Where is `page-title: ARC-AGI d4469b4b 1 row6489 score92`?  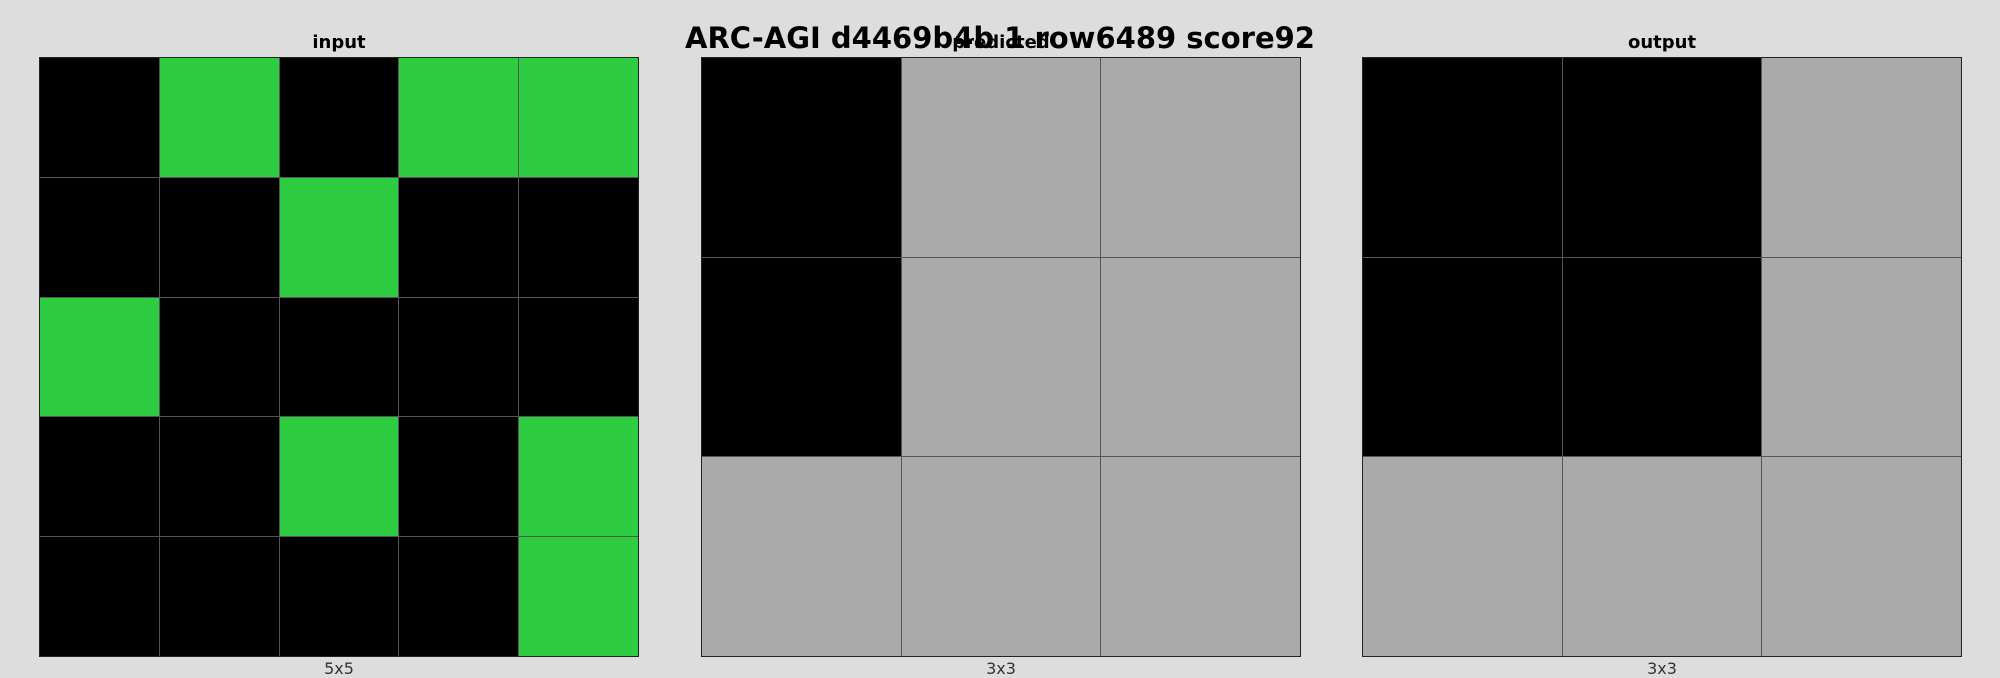 page-title: ARC-AGI d4469b4b 1 row6489 score92 is located at coordinates (1000, 38).